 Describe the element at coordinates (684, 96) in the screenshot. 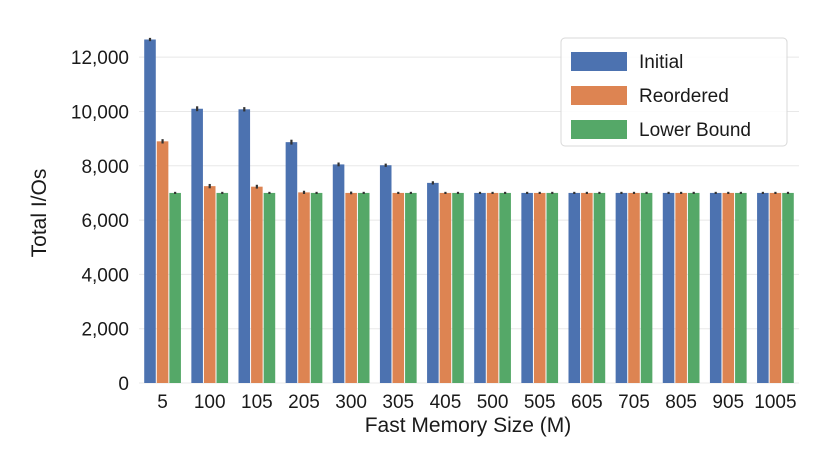

I see `legend-label: Reordered` at that location.